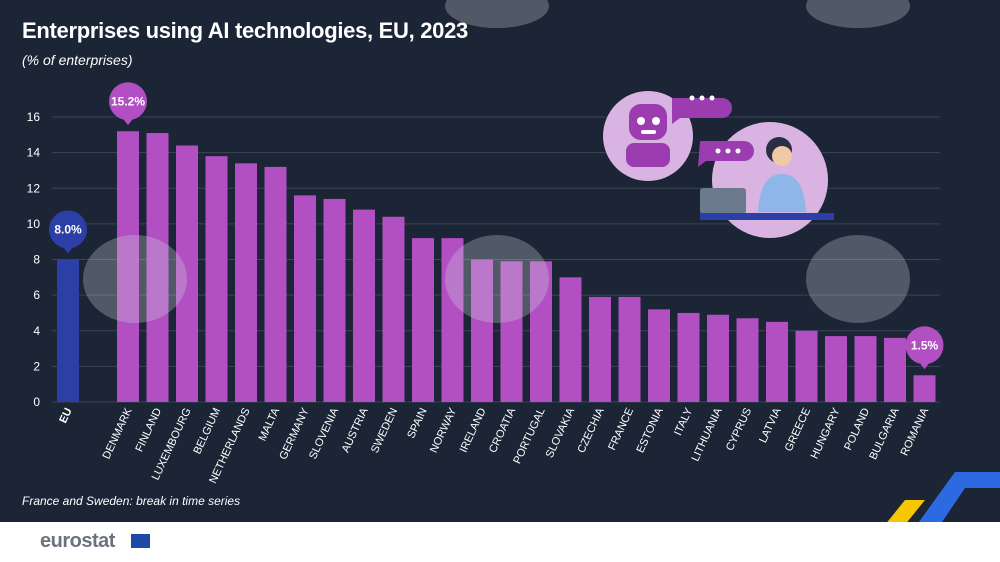 This screenshot has height=562, width=1000. Describe the element at coordinates (384, 430) in the screenshot. I see `x-tick-label: SWEDEN` at that location.